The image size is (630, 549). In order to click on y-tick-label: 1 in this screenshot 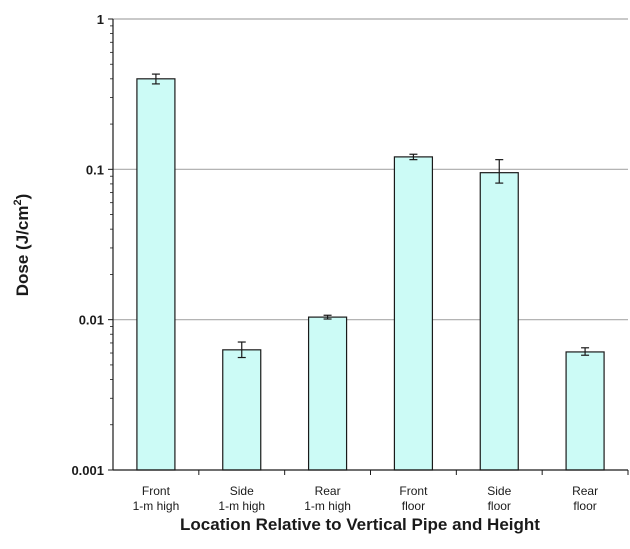, I will do `click(100, 19)`.